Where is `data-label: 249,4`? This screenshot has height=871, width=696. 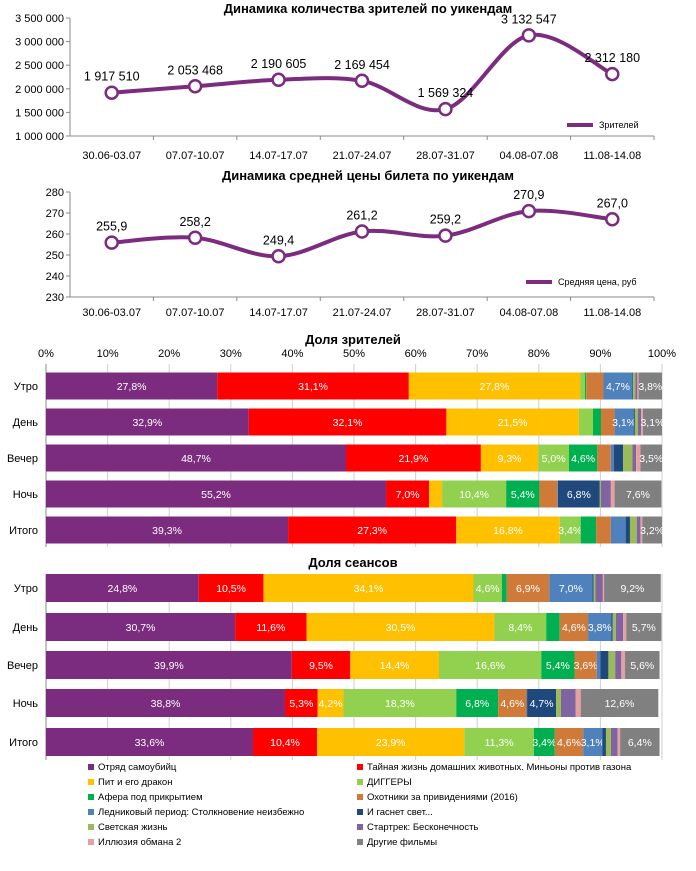
data-label: 249,4 is located at coordinates (278, 240).